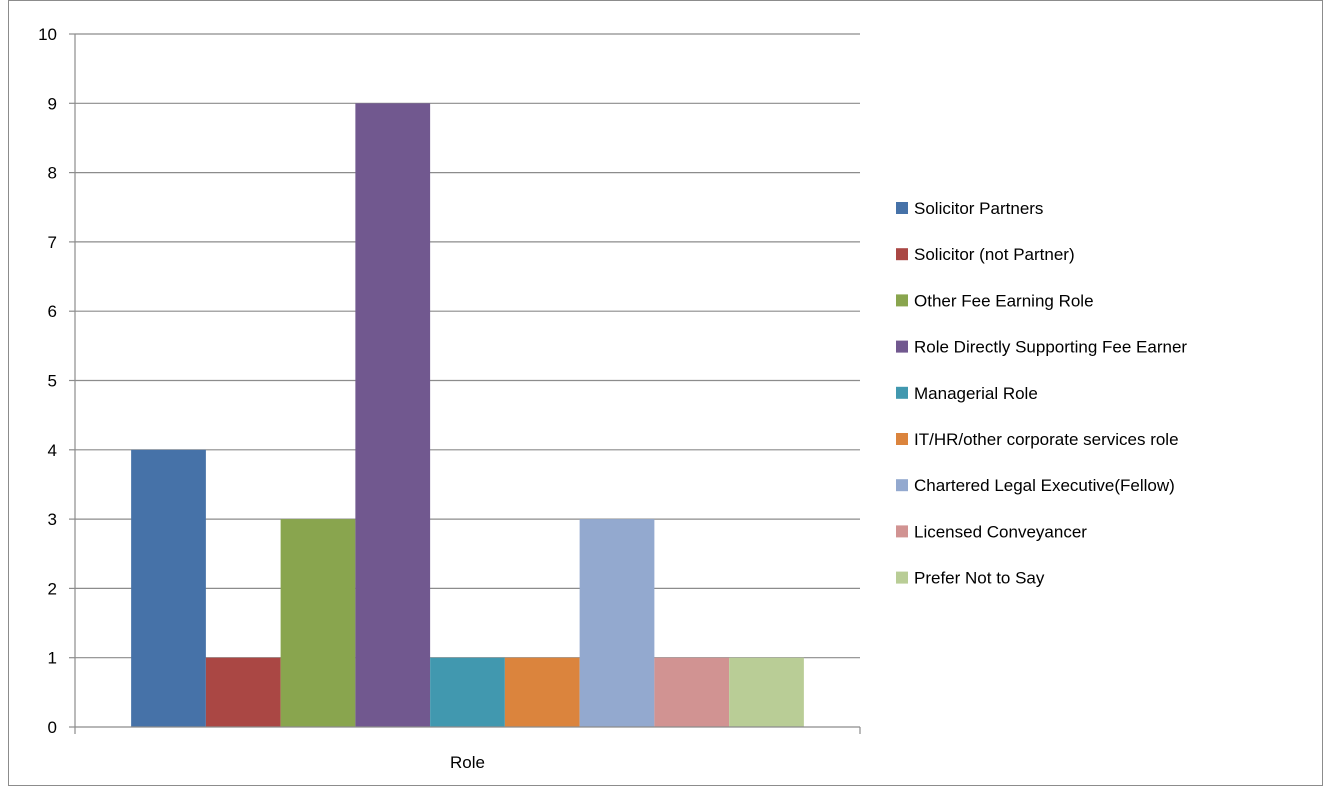 The height and width of the screenshot is (790, 1325). I want to click on bar-chartered-legal-executive-fellow, so click(617, 623).